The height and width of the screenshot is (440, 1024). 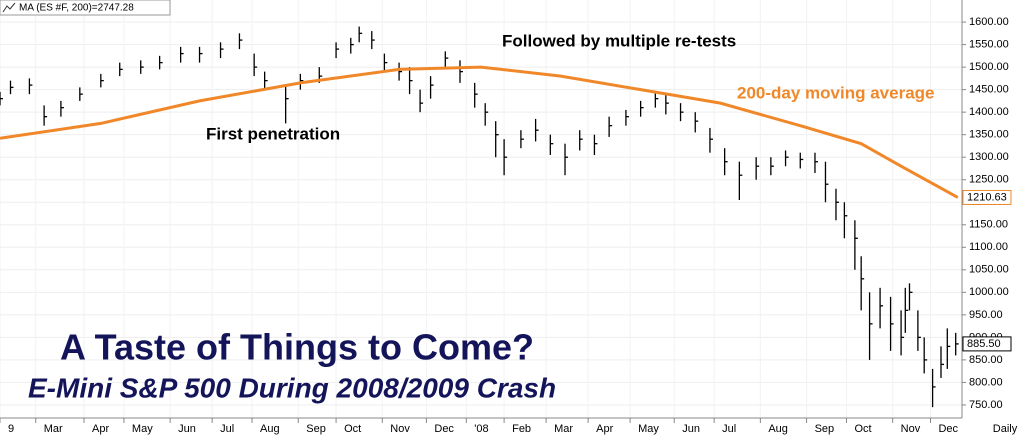 What do you see at coordinates (986, 405) in the screenshot?
I see `y-tick-label: 750.00` at bounding box center [986, 405].